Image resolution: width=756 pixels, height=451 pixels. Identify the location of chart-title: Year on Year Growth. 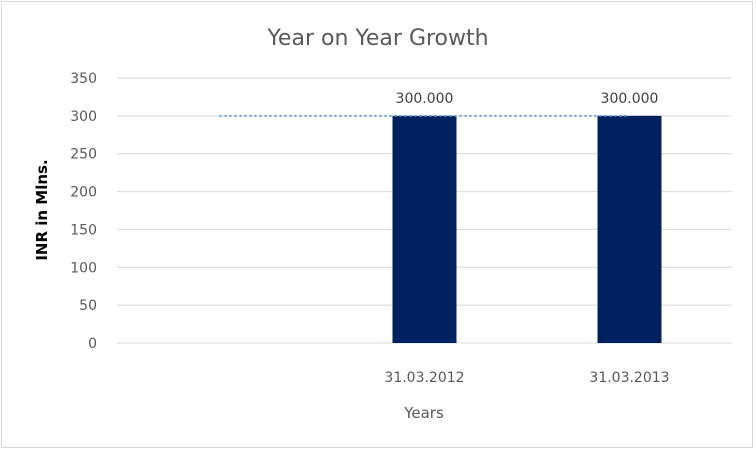
(377, 38).